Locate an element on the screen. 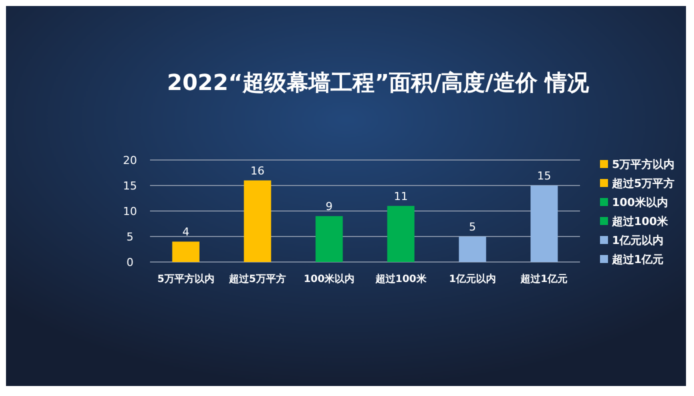 This screenshot has height=396, width=694. x-tick-label: 100米以内 is located at coordinates (329, 279).